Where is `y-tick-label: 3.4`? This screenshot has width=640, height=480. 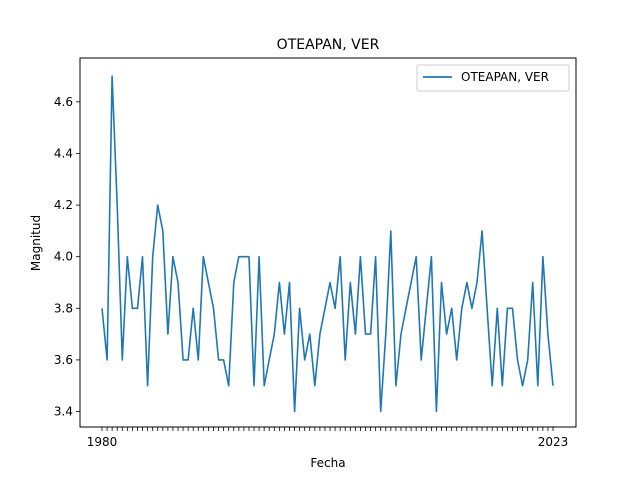 y-tick-label: 3.4 is located at coordinates (63, 412).